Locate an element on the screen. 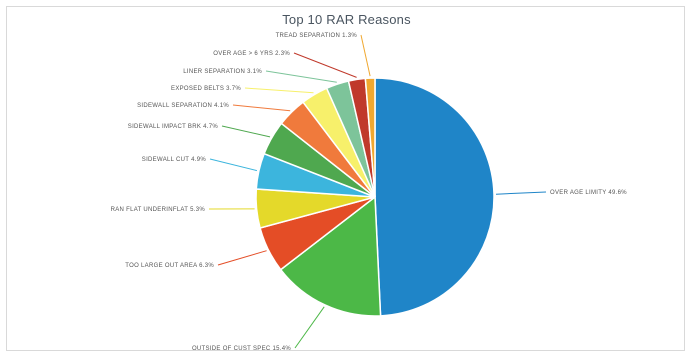 Image resolution: width=693 pixels, height=359 pixels. slice-label-11: TREAD SEPARATION 1.3% is located at coordinates (317, 36).